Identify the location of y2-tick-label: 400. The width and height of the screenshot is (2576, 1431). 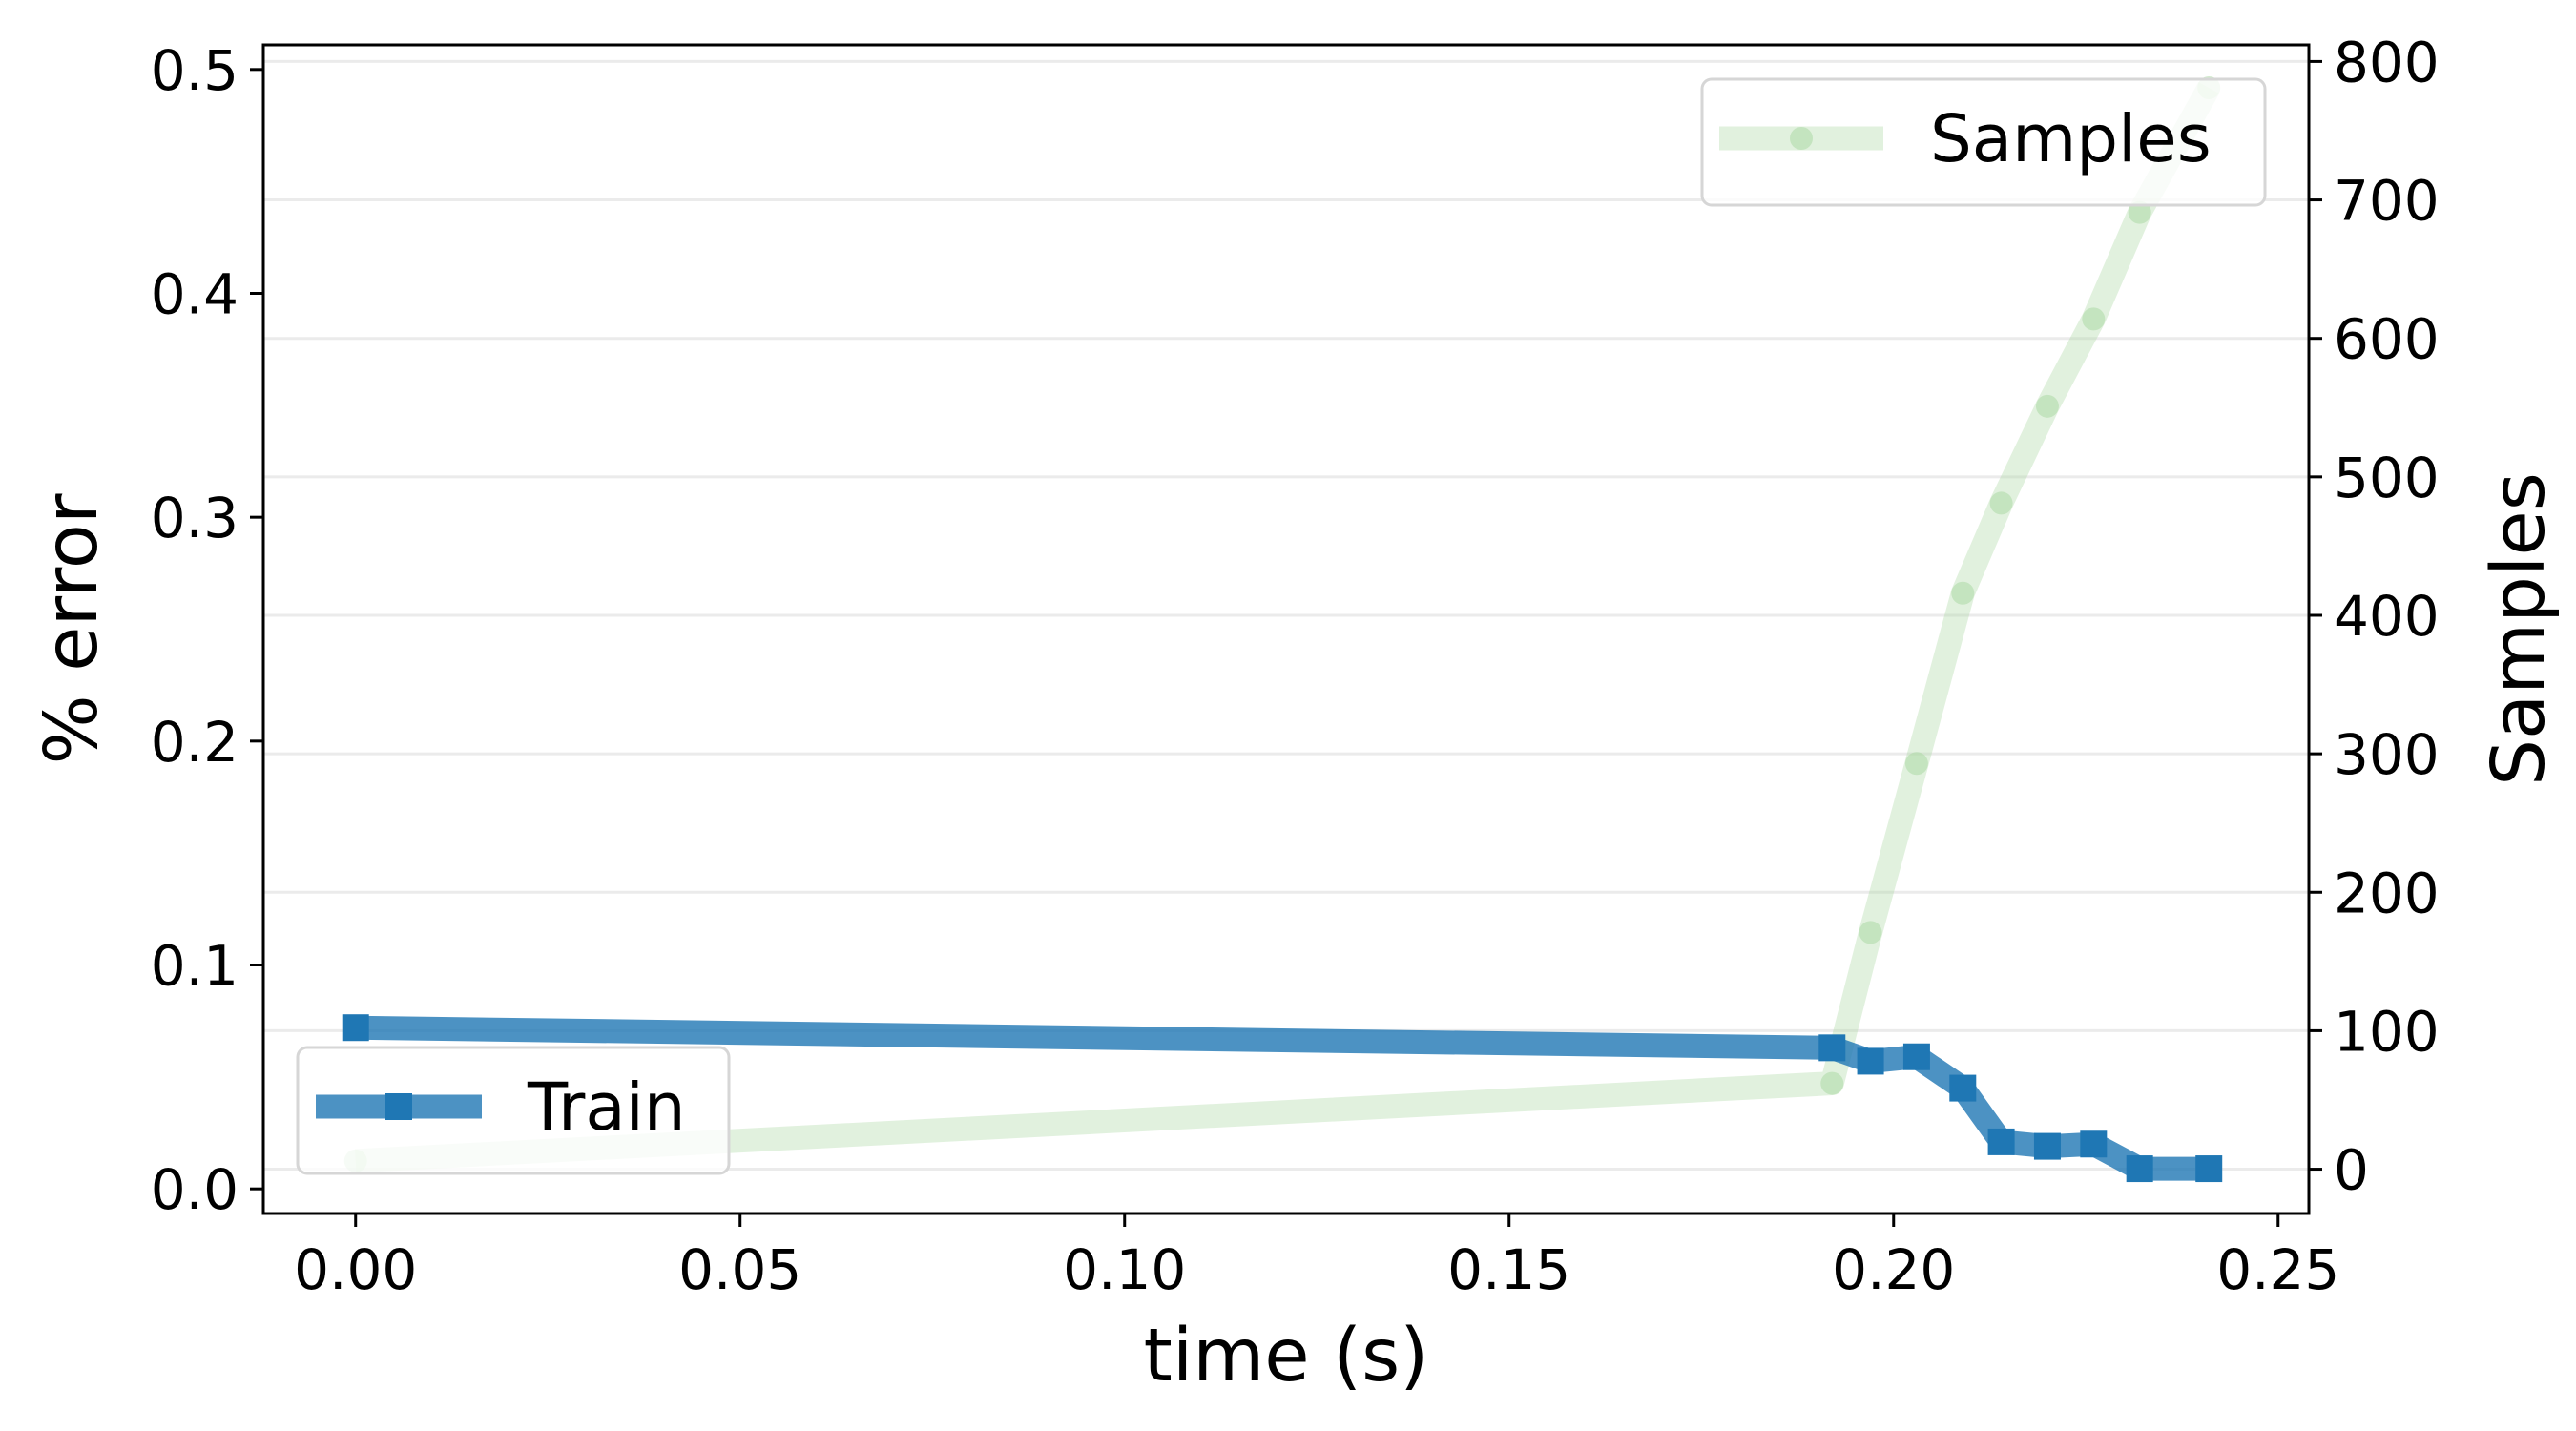
(2387, 616).